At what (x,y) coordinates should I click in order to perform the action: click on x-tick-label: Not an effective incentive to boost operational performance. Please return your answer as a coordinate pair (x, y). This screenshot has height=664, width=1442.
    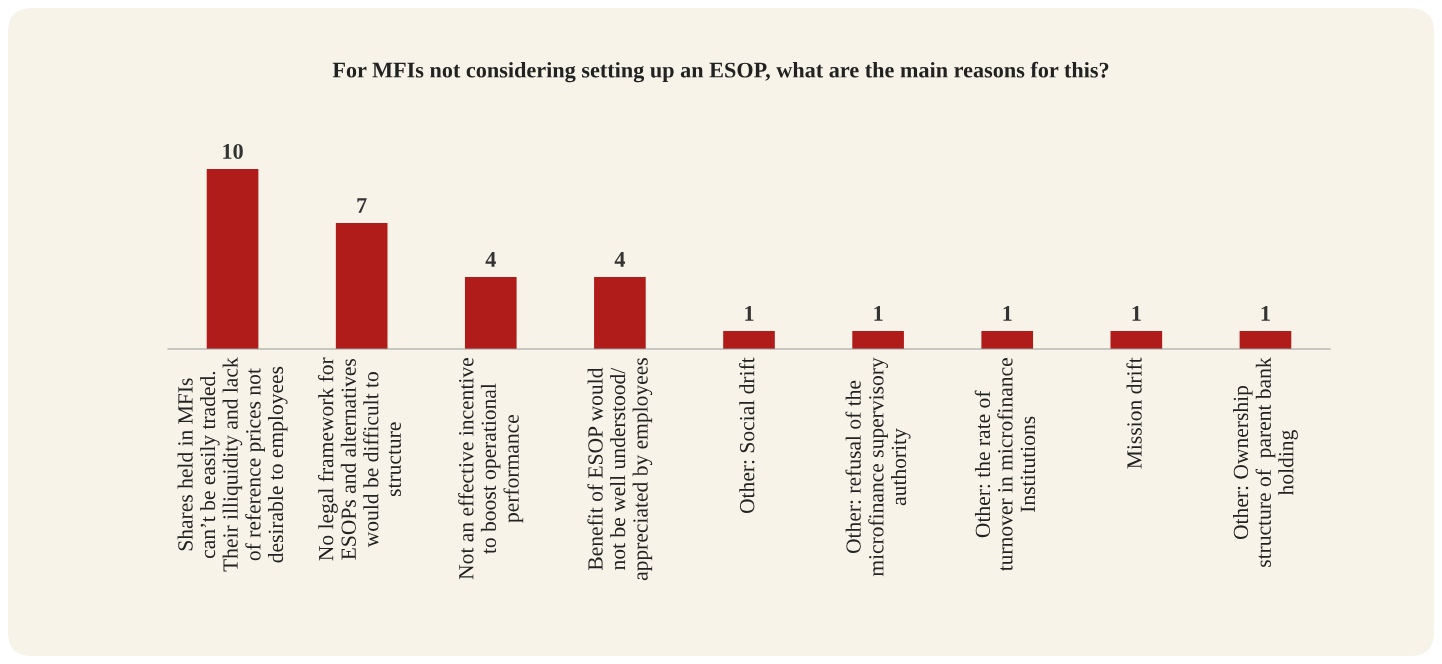
    Looking at the image, I should click on (491, 469).